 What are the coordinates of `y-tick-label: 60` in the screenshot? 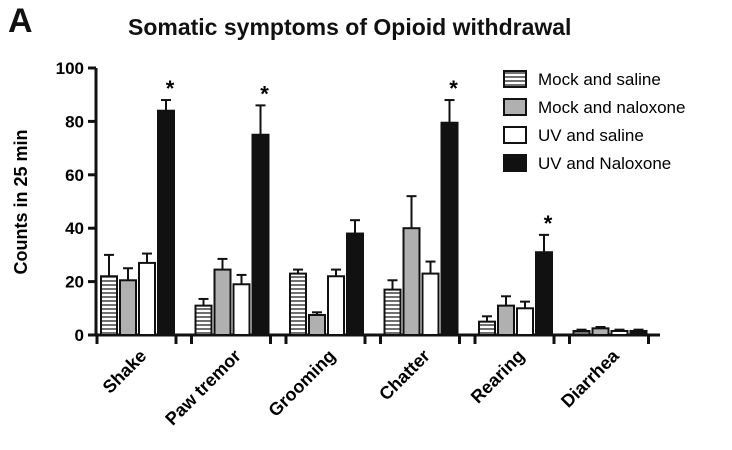 It's located at (74, 175).